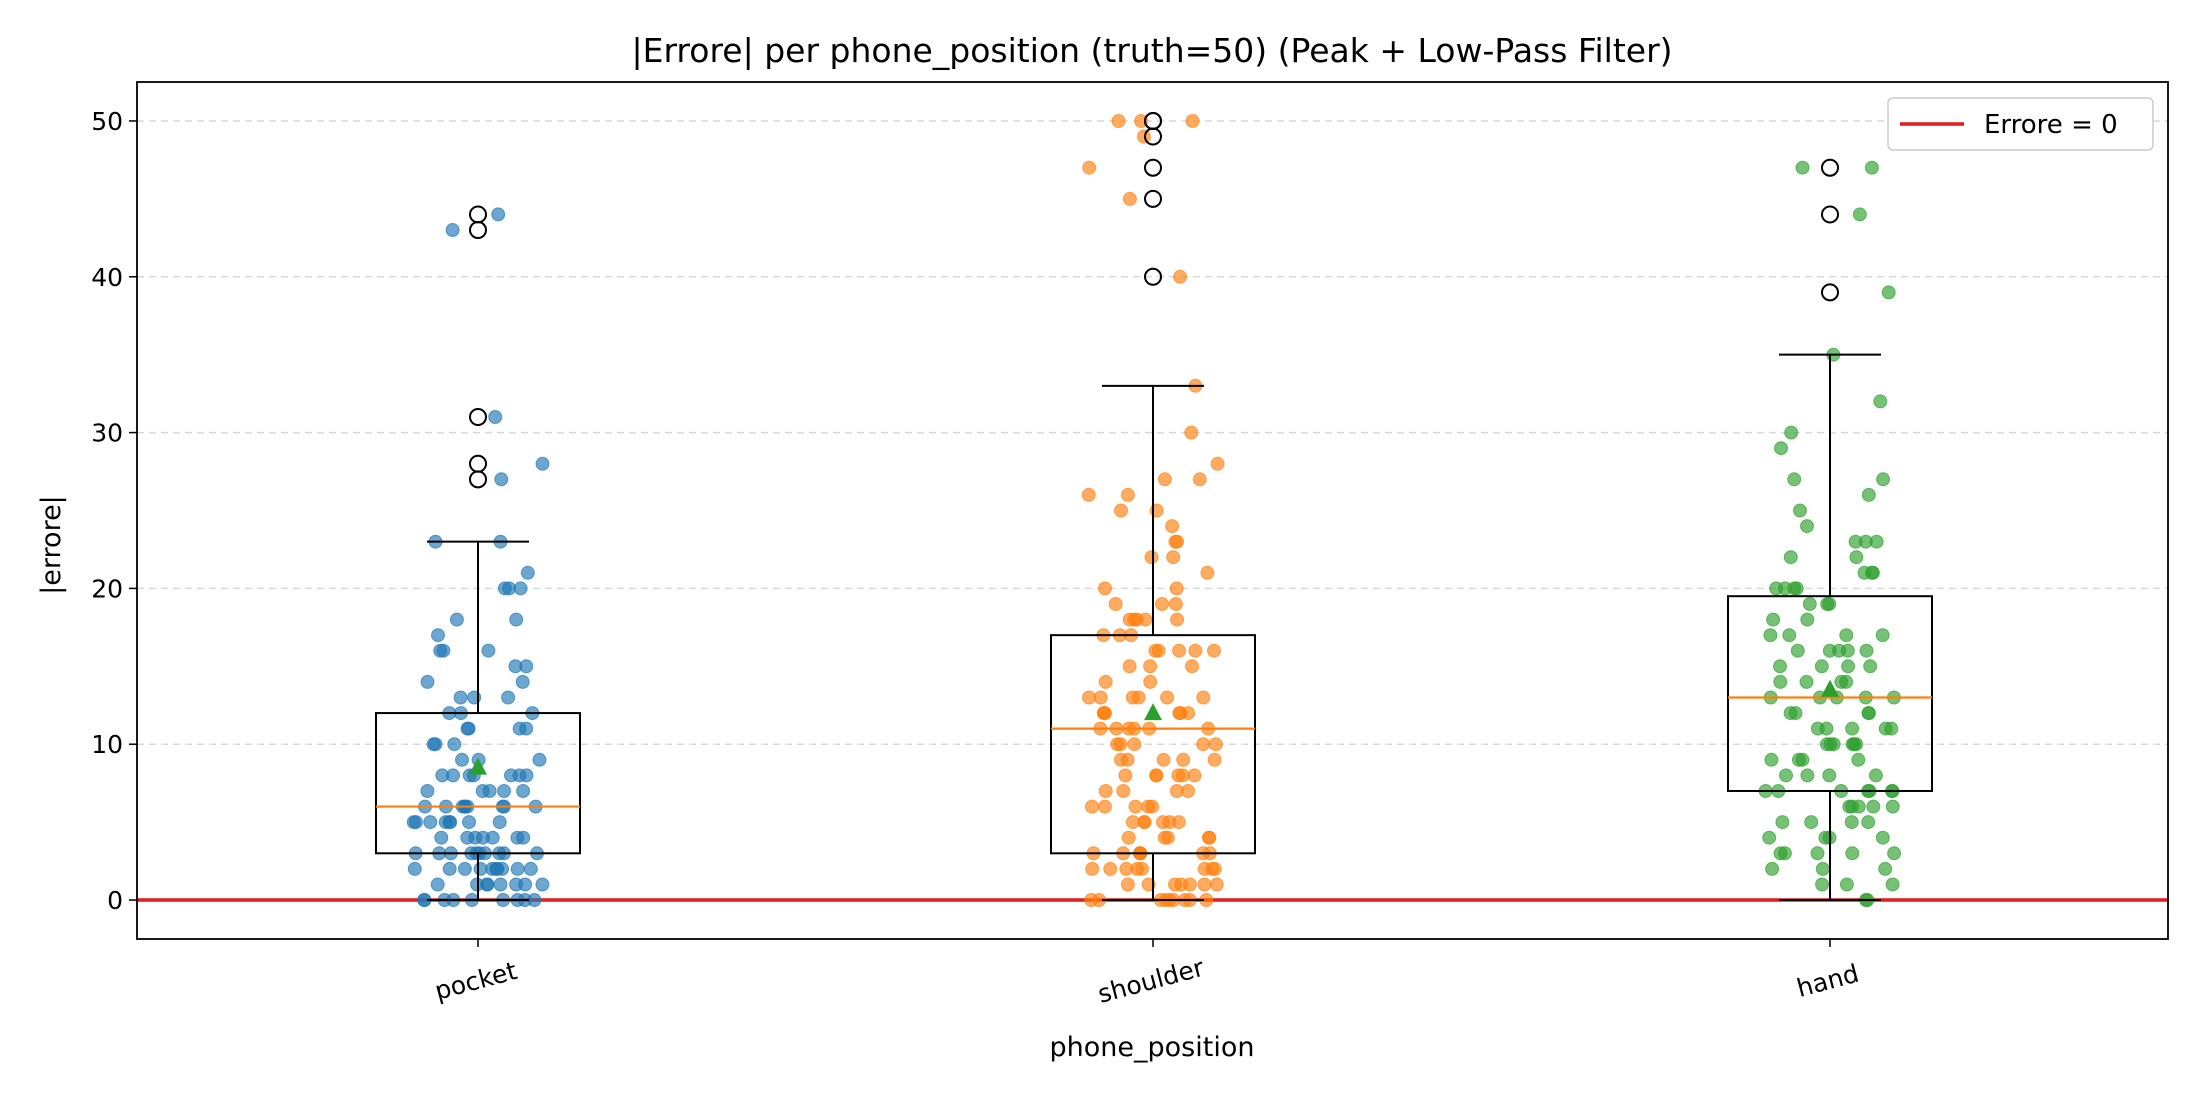 This screenshot has height=1100, width=2200. Describe the element at coordinates (115, 900) in the screenshot. I see `y-tick-label: 0` at that location.